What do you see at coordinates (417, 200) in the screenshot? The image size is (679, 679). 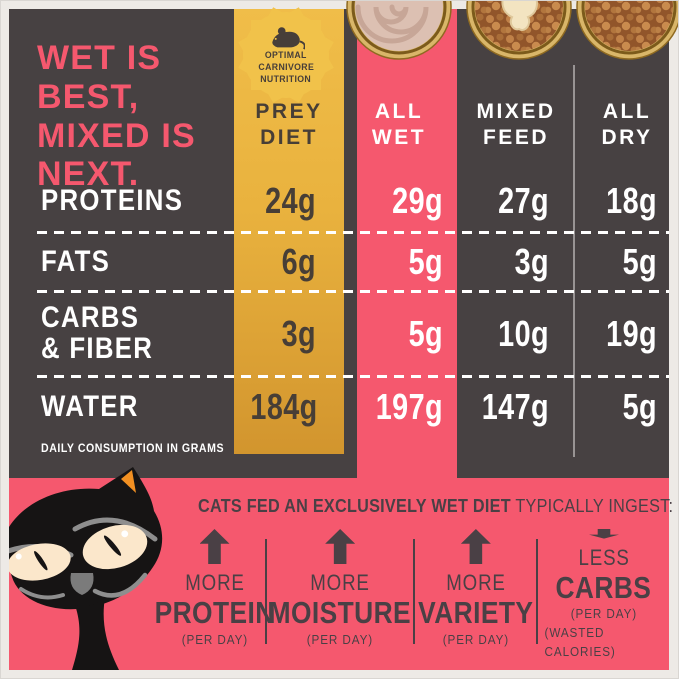 I see `value-wet: 29g` at bounding box center [417, 200].